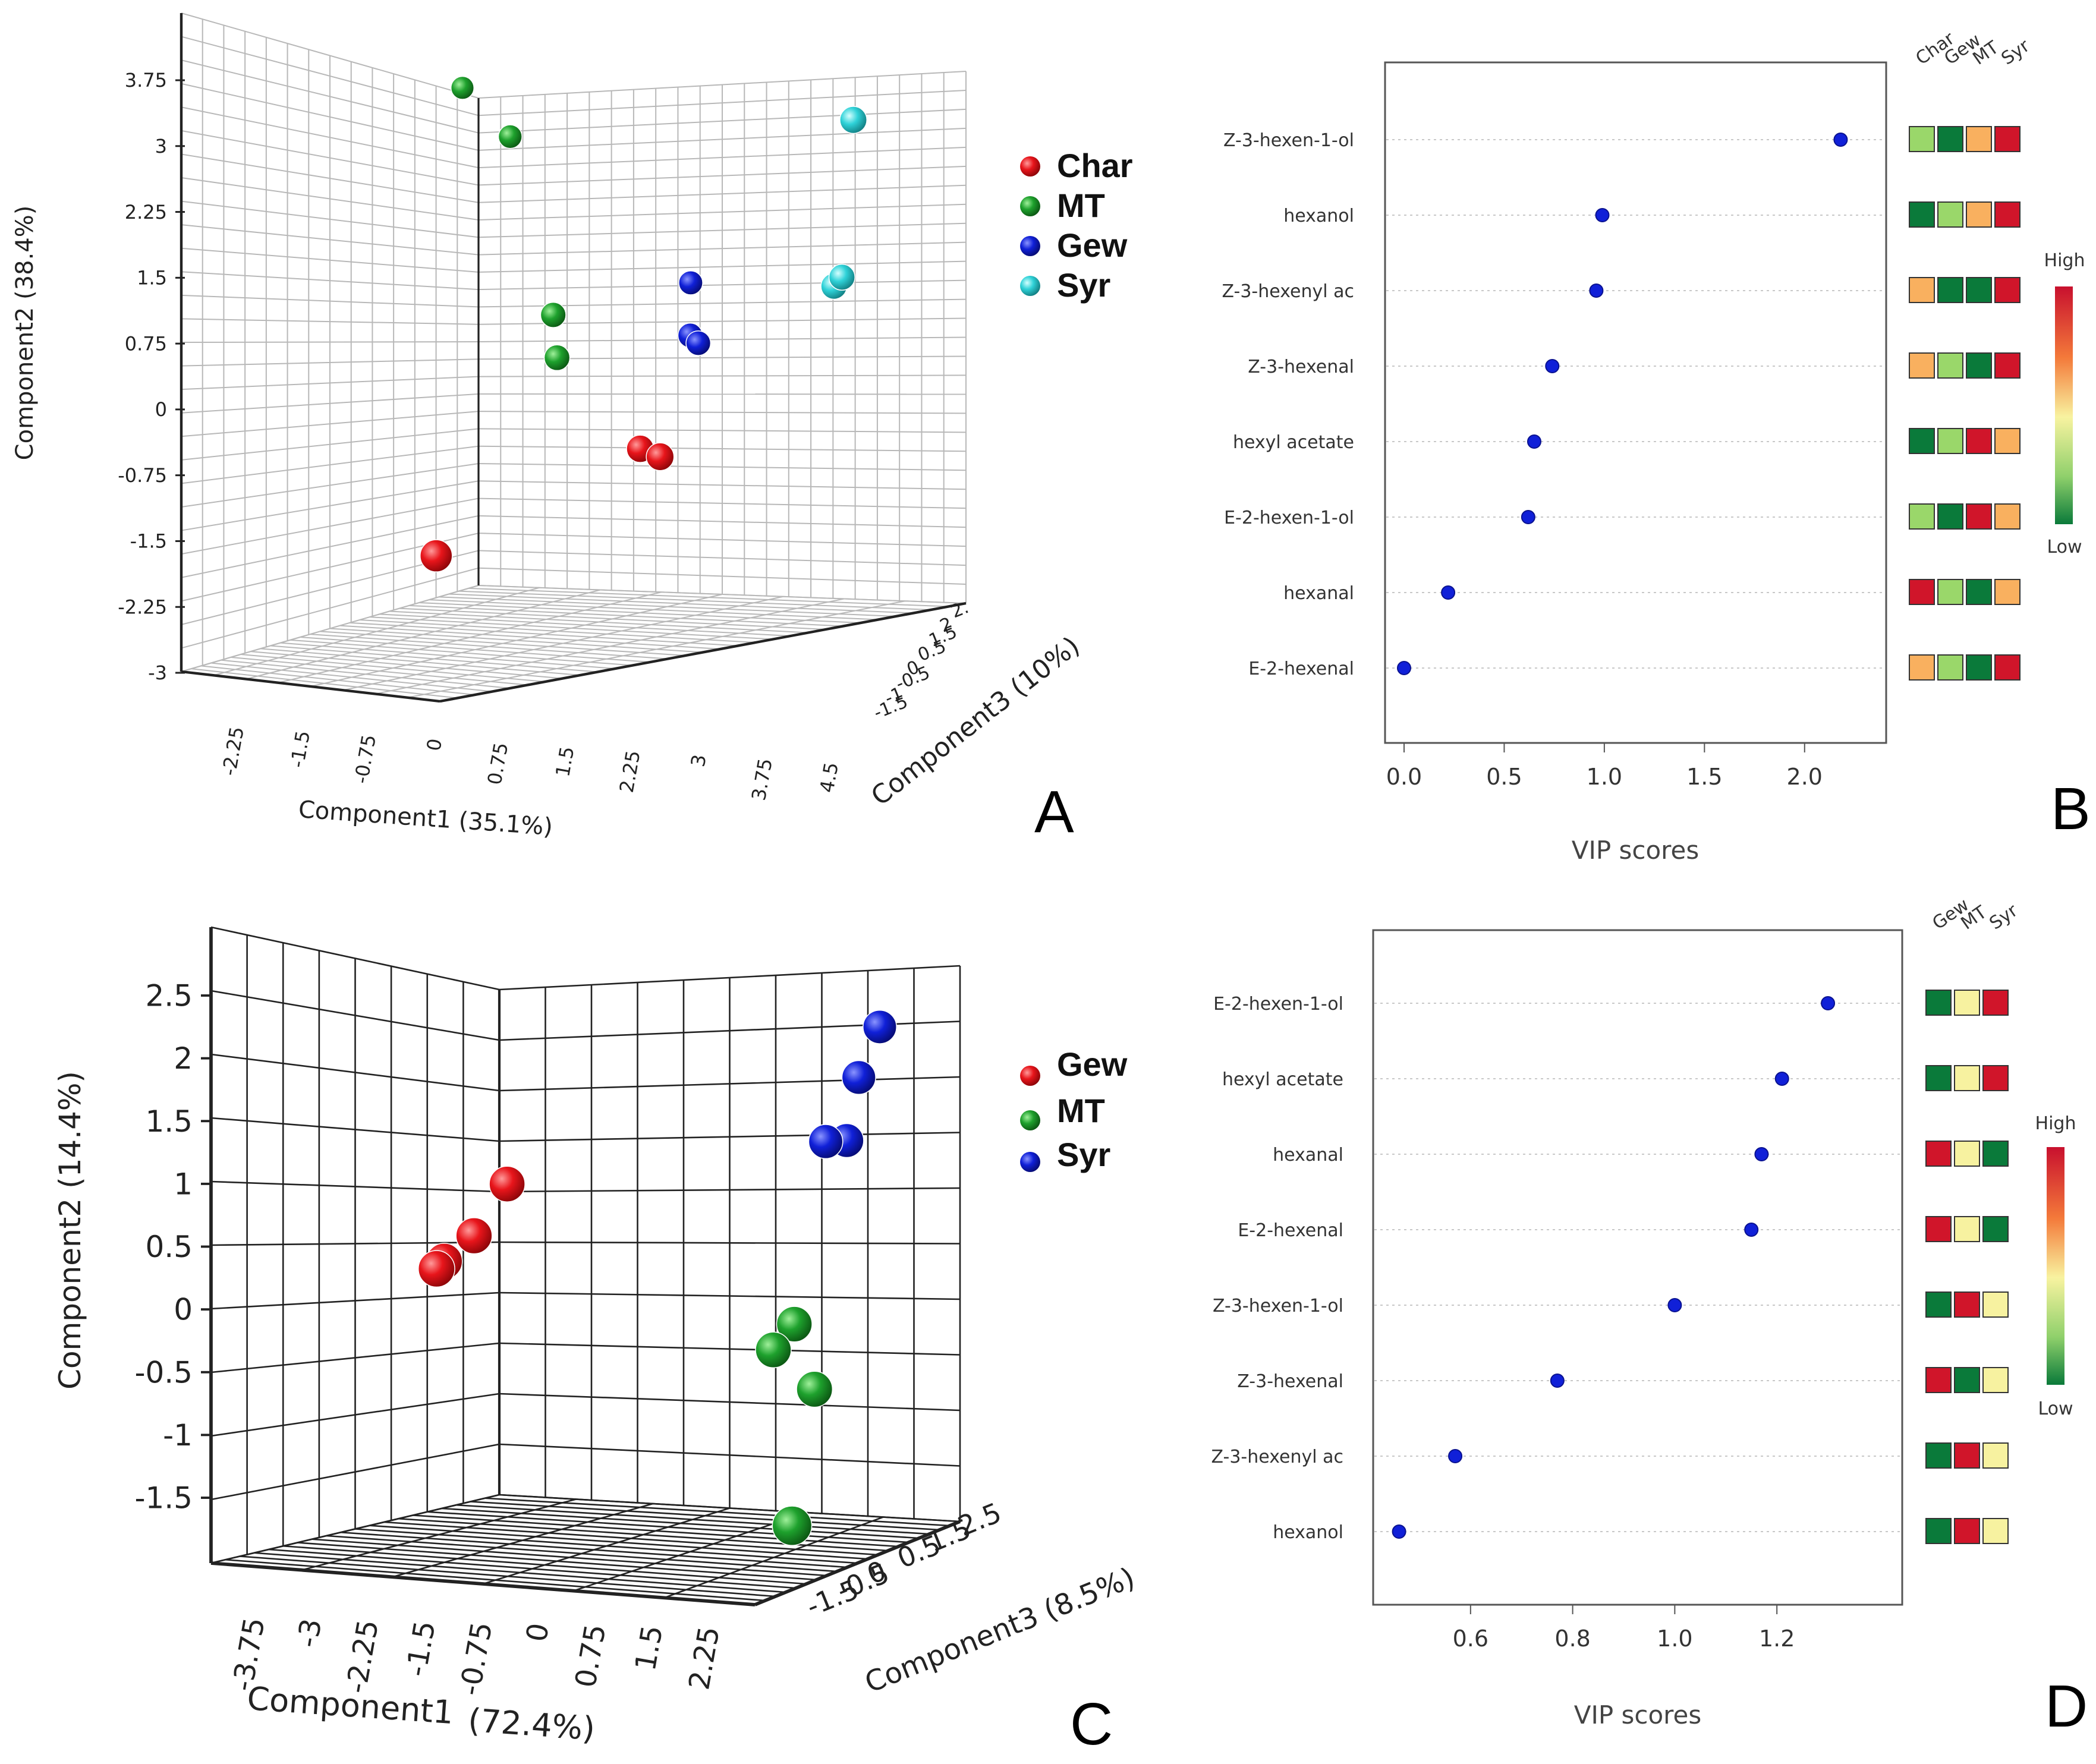 Image resolution: width=2096 pixels, height=1764 pixels. Describe the element at coordinates (1092, 245) in the screenshot. I see `legend-label-gew: Gew` at that location.